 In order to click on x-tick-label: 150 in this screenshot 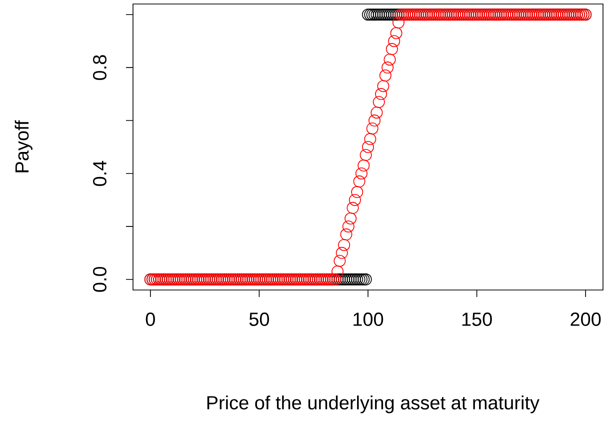, I will do `click(477, 319)`.